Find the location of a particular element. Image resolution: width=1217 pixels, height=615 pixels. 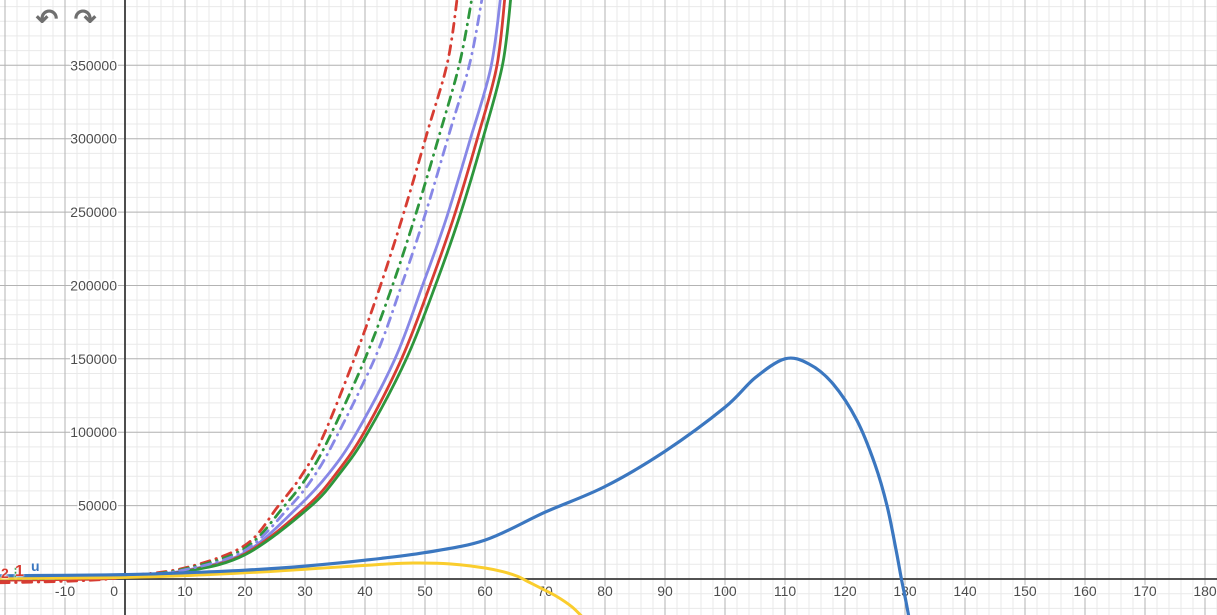

x-axis-tick-label: 20 is located at coordinates (245, 591).